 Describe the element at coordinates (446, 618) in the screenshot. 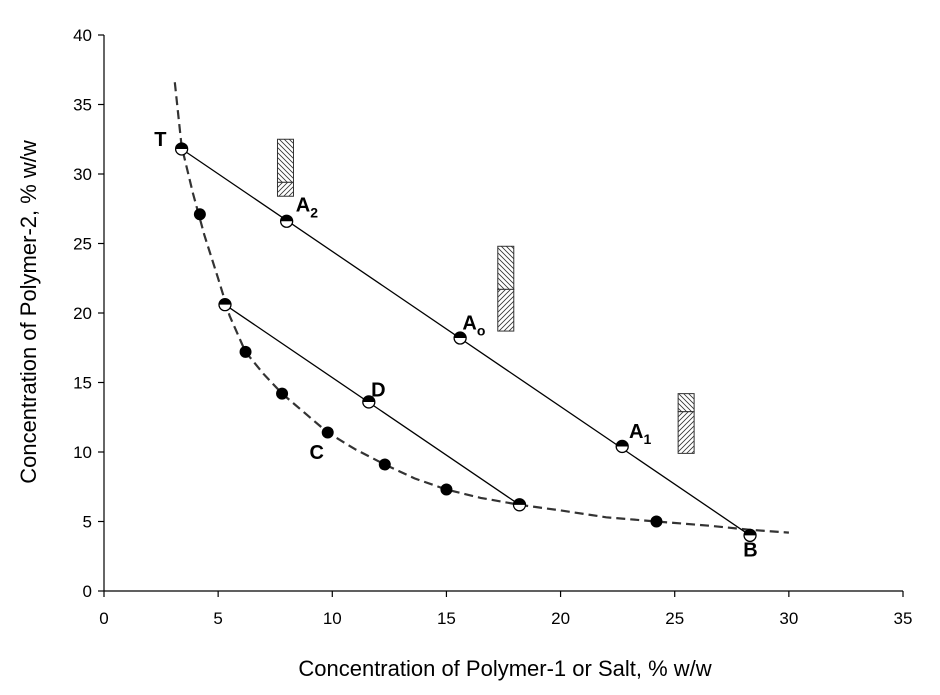

I see `x-tick-label: 15` at that location.